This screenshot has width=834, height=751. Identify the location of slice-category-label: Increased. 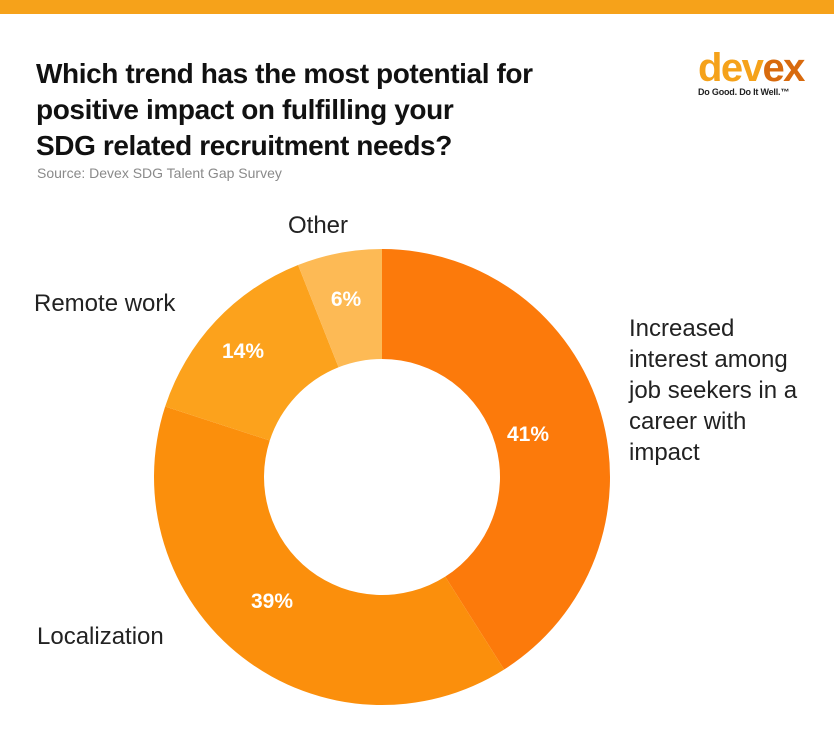
(681, 328).